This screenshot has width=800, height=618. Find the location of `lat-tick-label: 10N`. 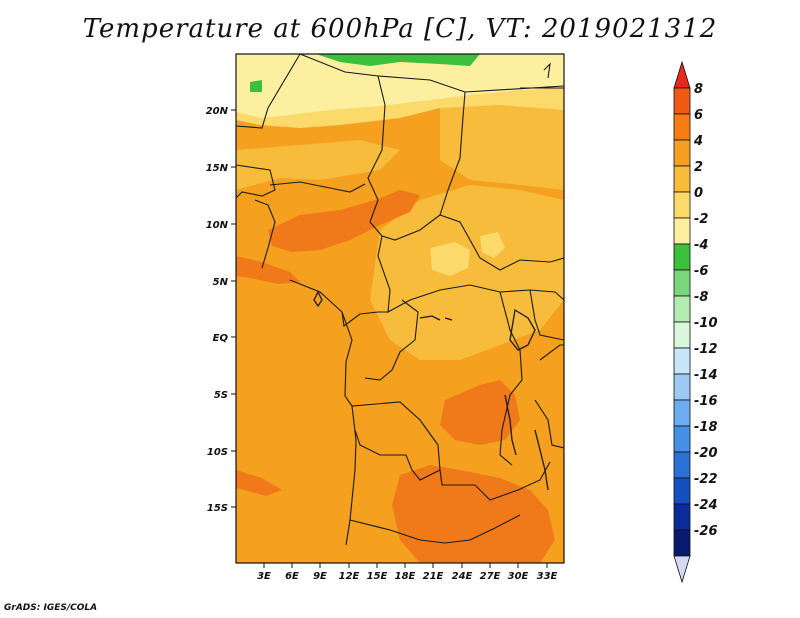

lat-tick-label: 10N is located at coordinates (217, 225).